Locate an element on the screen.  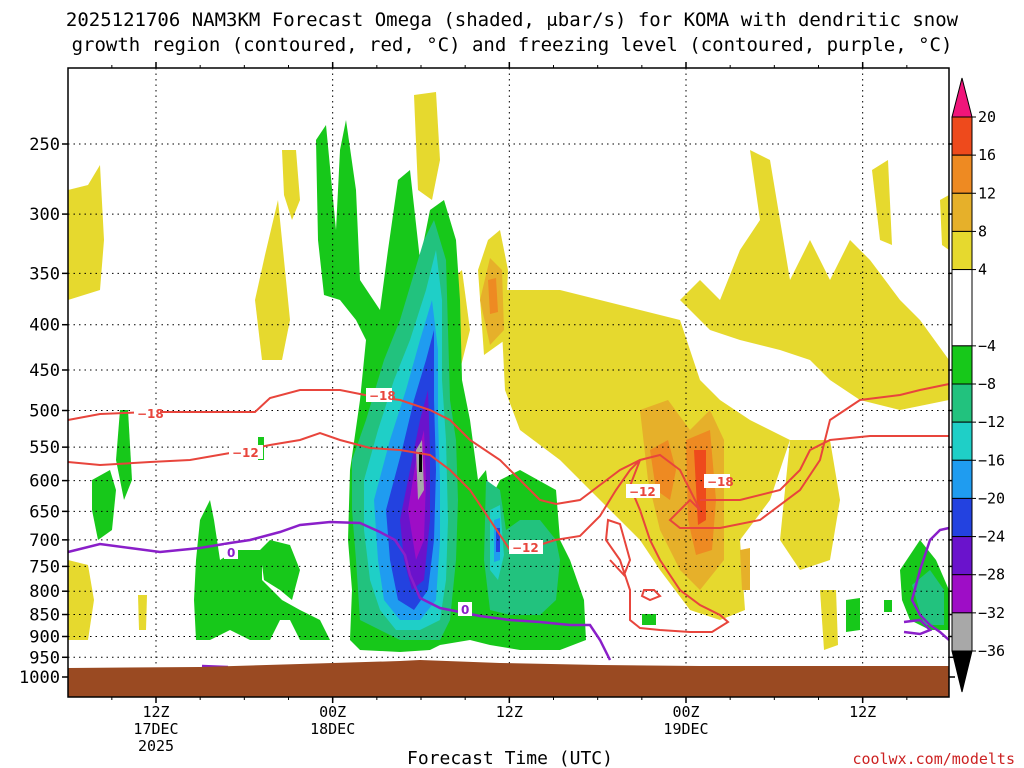
y-tick-label-300: 300 is located at coordinates (44, 215).